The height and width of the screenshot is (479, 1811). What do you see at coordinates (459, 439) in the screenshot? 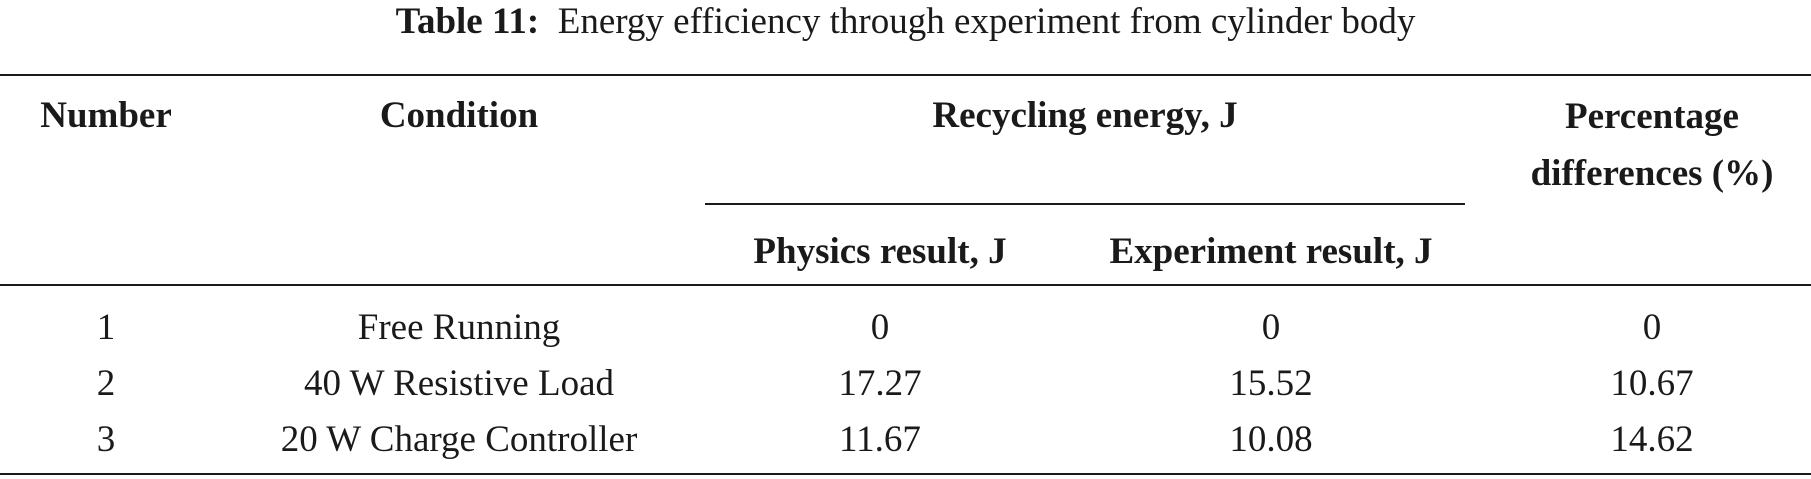
I see `table-cell: 20 W Charge Controller` at bounding box center [459, 439].